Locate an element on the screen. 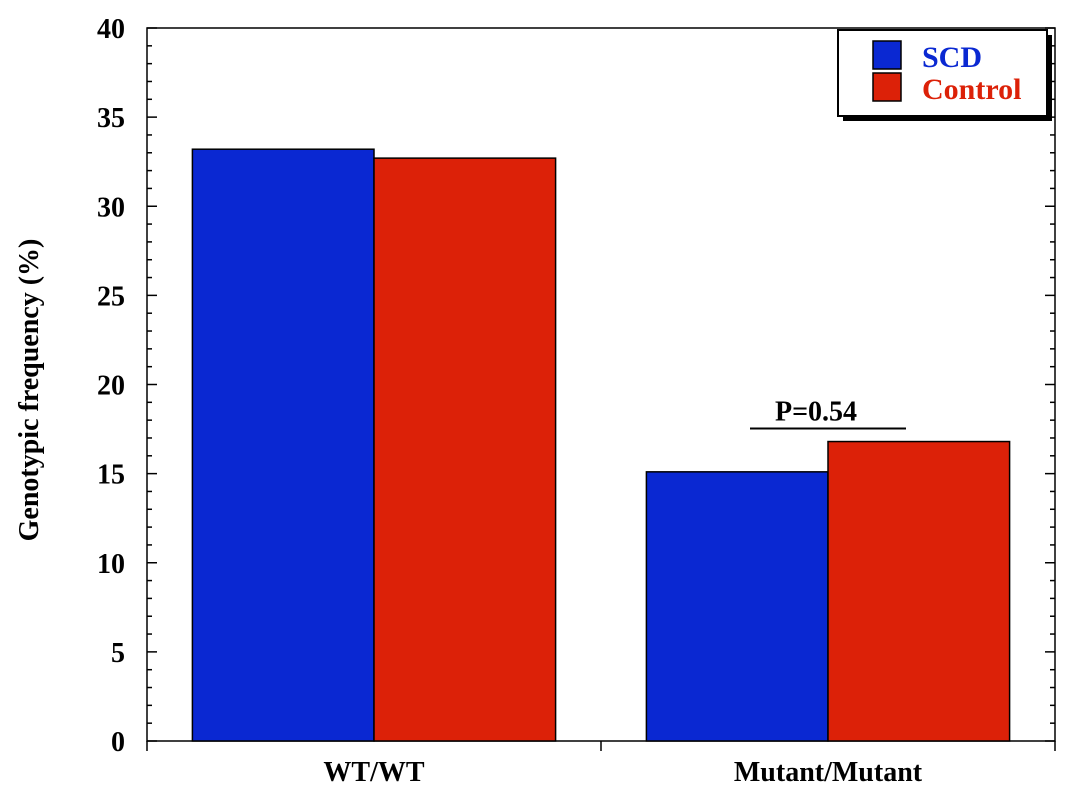 This screenshot has height=796, width=1068. y-tick-label: 40 is located at coordinates (111, 29).